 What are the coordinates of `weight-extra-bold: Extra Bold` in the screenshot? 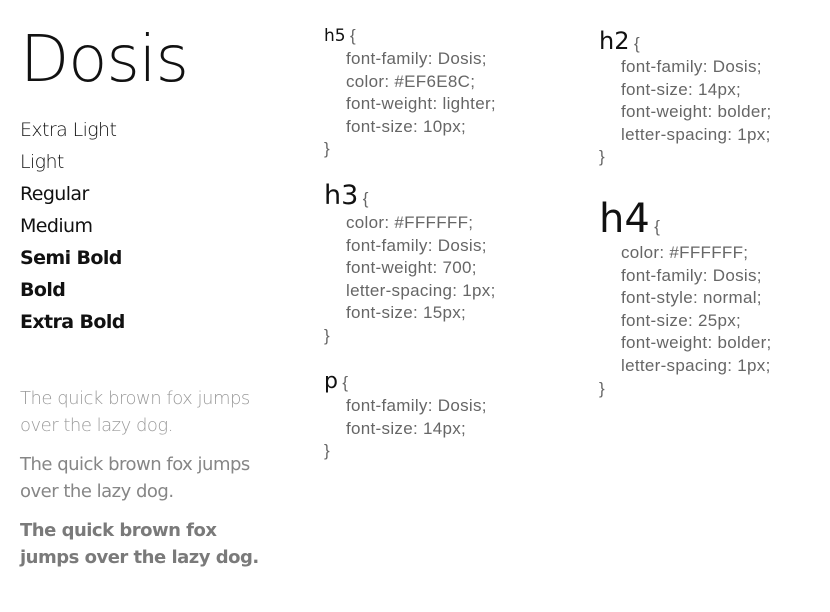 It's located at (72, 322).